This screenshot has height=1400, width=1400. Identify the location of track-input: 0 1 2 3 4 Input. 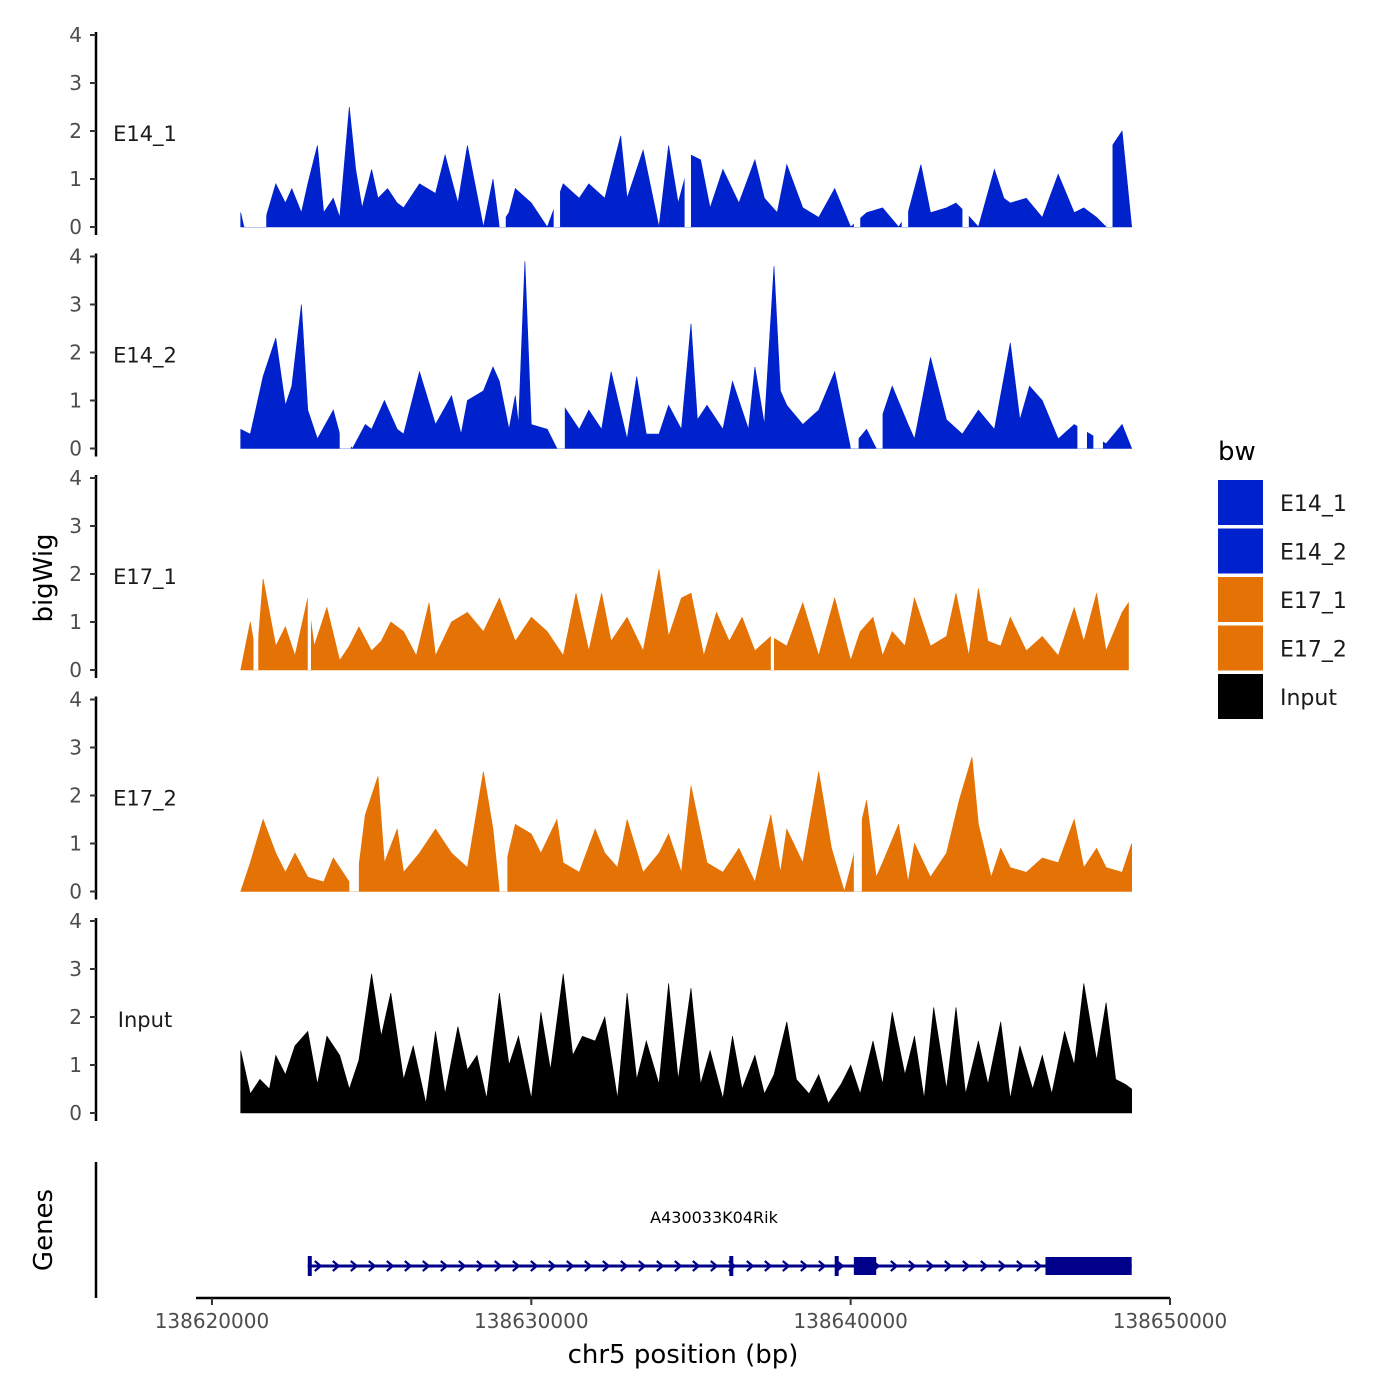
(600, 1017).